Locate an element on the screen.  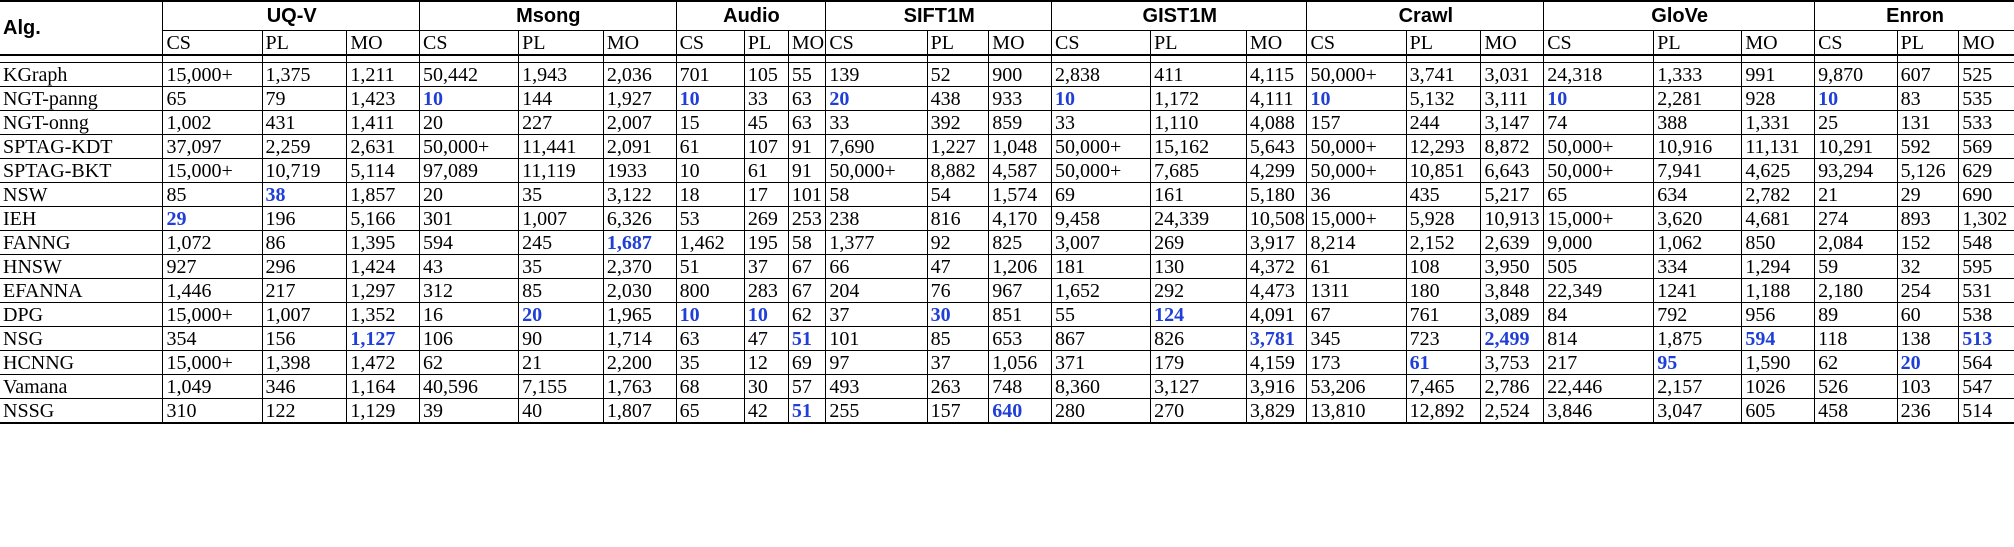
table-cell: 25 is located at coordinates (1856, 122).